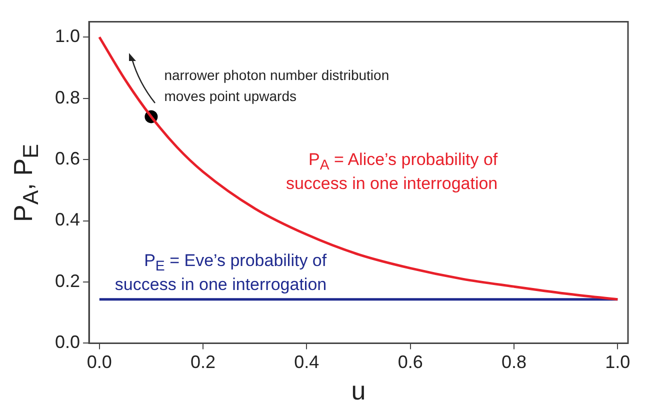 Image resolution: width=648 pixels, height=413 pixels. Describe the element at coordinates (307, 362) in the screenshot. I see `x-tick-label: 0.4` at that location.